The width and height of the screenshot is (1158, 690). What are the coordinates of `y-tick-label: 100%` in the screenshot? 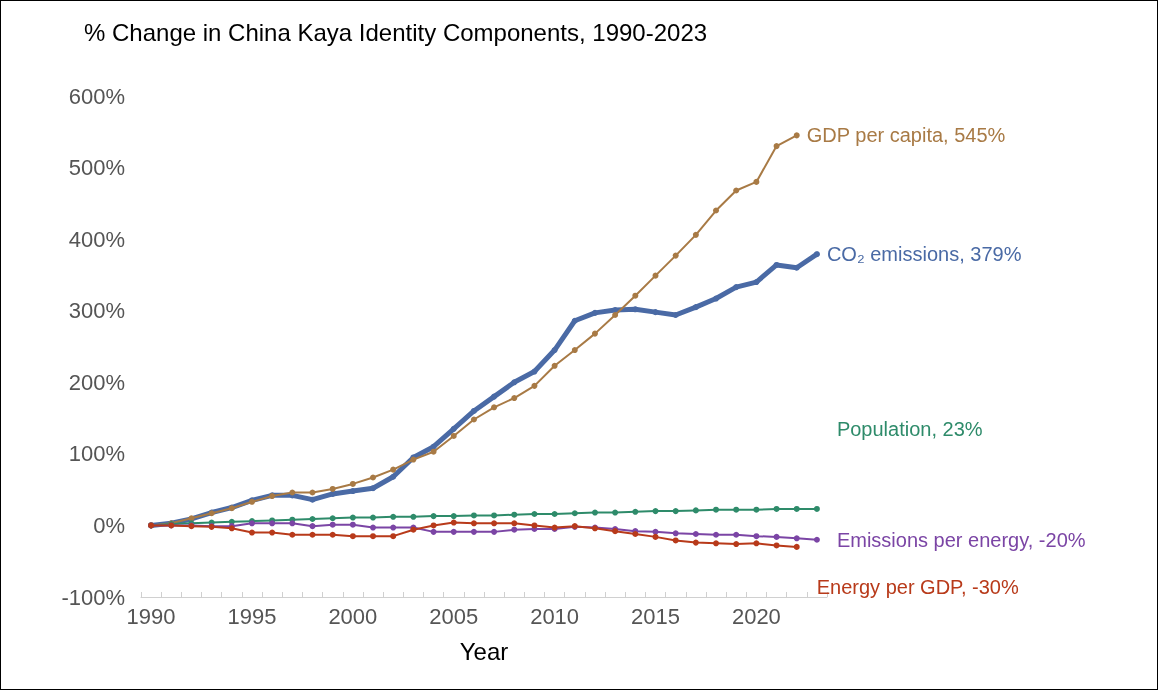 It's located at (96, 454).